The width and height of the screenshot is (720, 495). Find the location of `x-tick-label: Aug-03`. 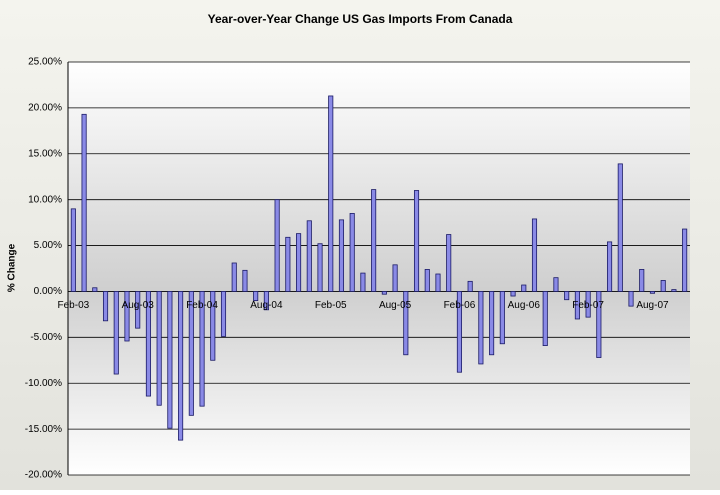

x-tick-label: Aug-03 is located at coordinates (138, 305).